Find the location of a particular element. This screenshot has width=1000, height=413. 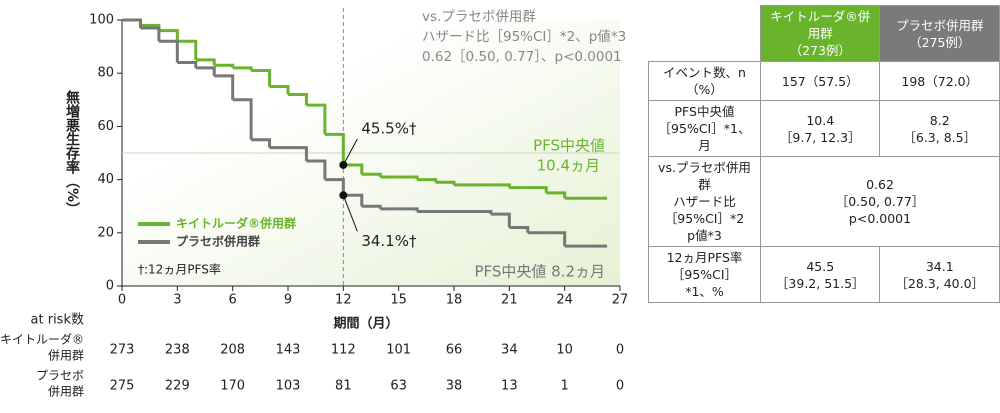

cell-text: 45.5 is located at coordinates (820, 266).